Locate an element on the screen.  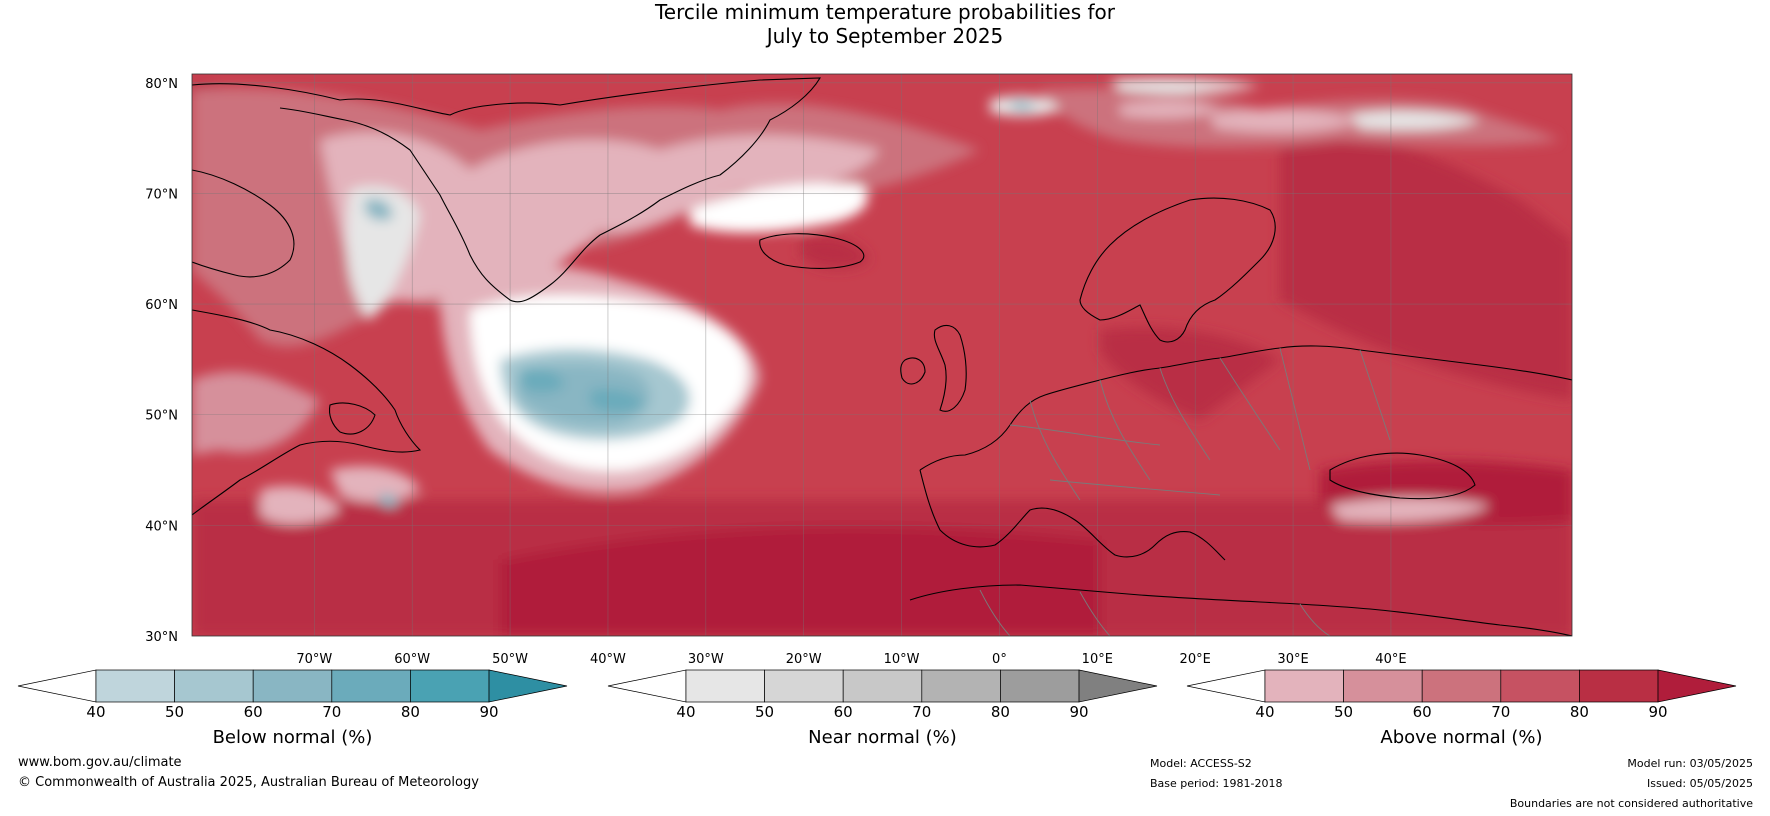
newfoundland-coast is located at coordinates (352, 418).